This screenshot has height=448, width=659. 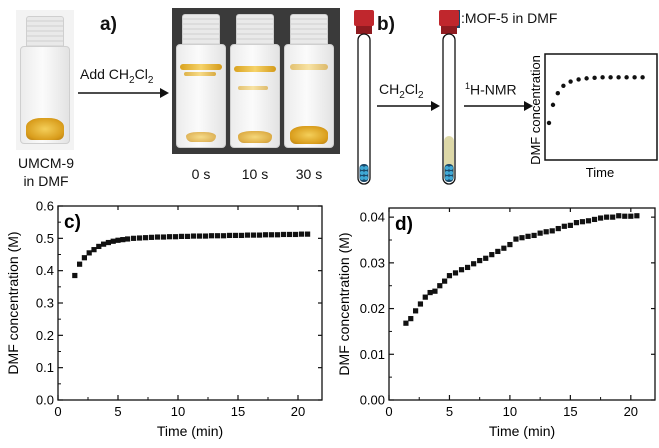 What do you see at coordinates (201, 81) in the screenshot?
I see `vial-0s` at bounding box center [201, 81].